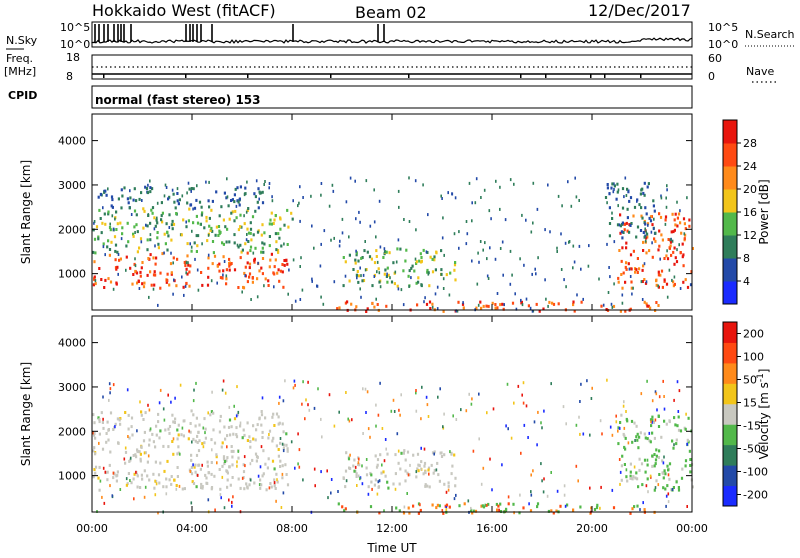  What do you see at coordinates (178, 100) in the screenshot?
I see `cpid-text: normal (fast stereo) 153` at bounding box center [178, 100].